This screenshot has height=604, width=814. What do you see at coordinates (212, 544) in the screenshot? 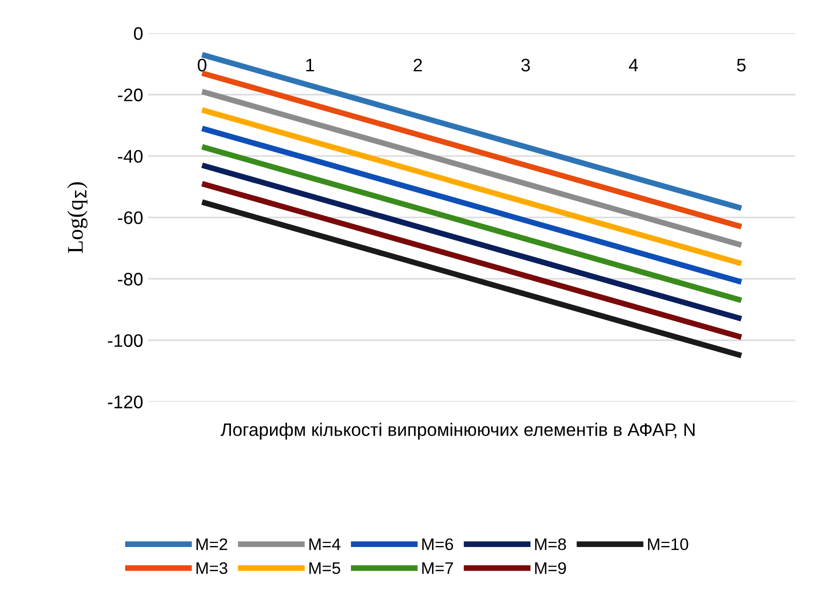
I see `legend-label: M=2` at bounding box center [212, 544].